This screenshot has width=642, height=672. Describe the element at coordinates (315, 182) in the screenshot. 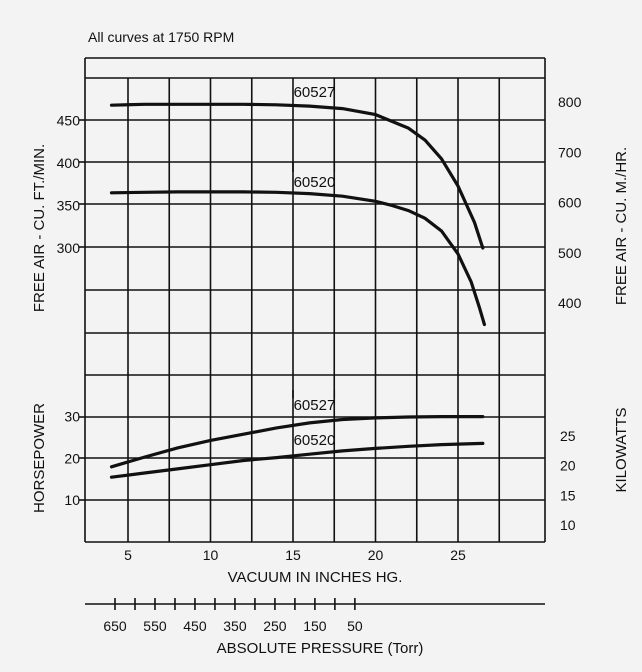

I see `series-label-60520-upper: 60520` at that location.